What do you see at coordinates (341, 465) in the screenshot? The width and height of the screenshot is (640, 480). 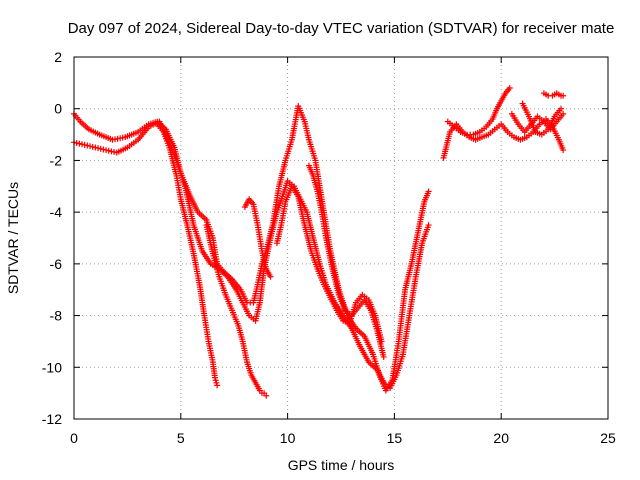 I see `x-axis-label: GPS time / hours` at bounding box center [341, 465].